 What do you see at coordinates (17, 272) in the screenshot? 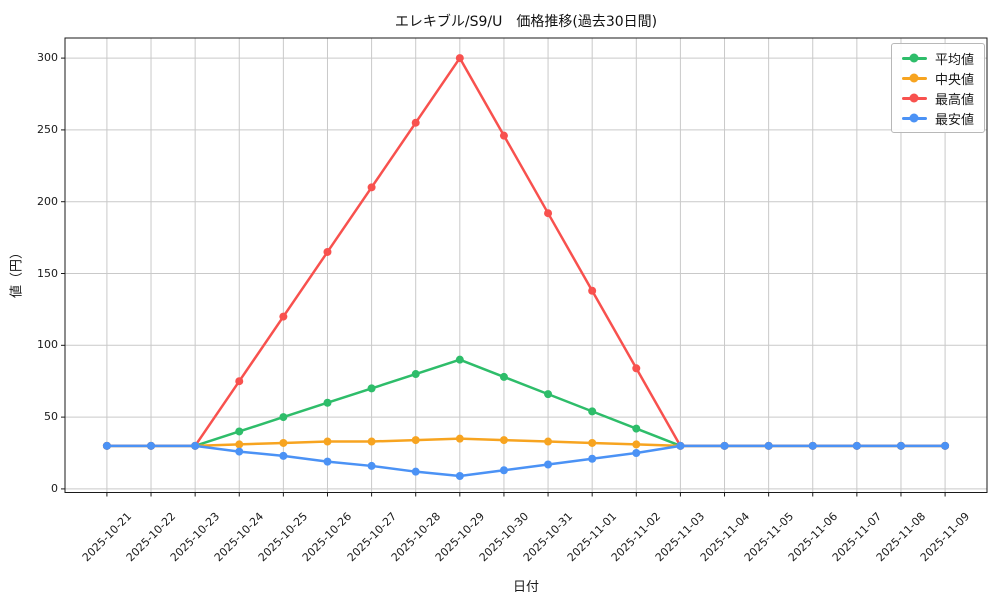
I see `y-axis-label: 値（円）` at bounding box center [17, 272].